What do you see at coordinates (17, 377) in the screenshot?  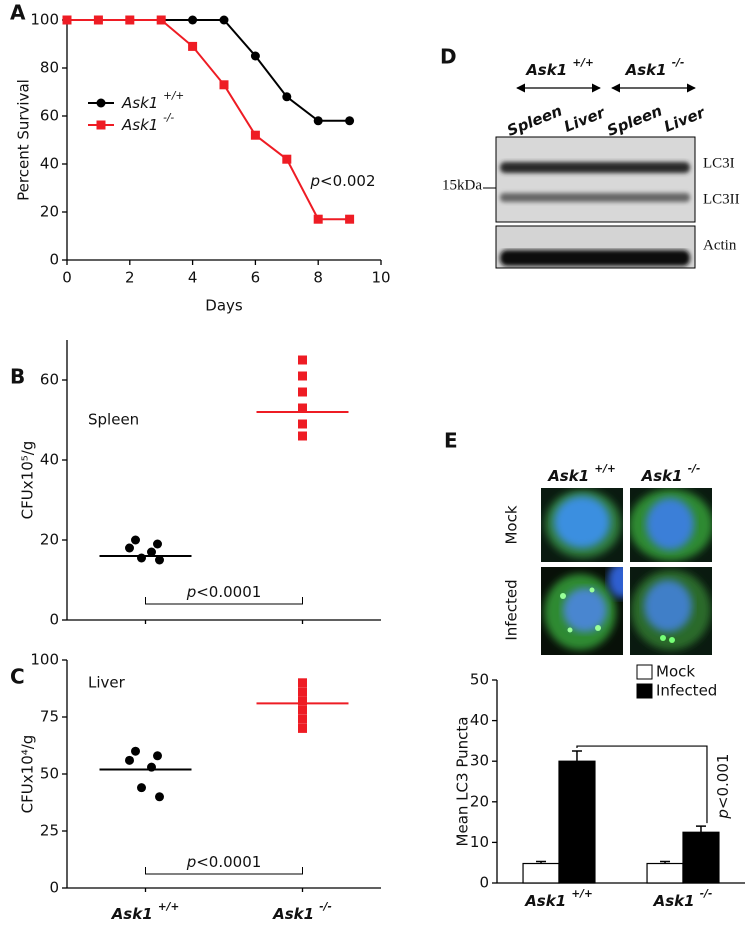 I see `panel-label: B` at bounding box center [17, 377].